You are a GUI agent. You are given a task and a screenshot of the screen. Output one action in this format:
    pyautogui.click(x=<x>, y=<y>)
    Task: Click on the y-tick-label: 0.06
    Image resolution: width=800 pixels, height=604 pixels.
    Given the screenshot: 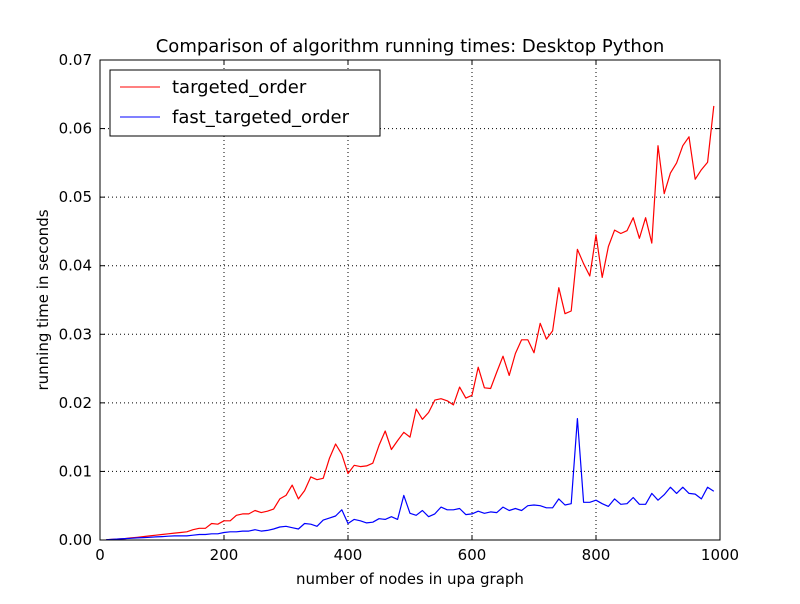 What is the action you would take?
    pyautogui.click(x=75, y=129)
    